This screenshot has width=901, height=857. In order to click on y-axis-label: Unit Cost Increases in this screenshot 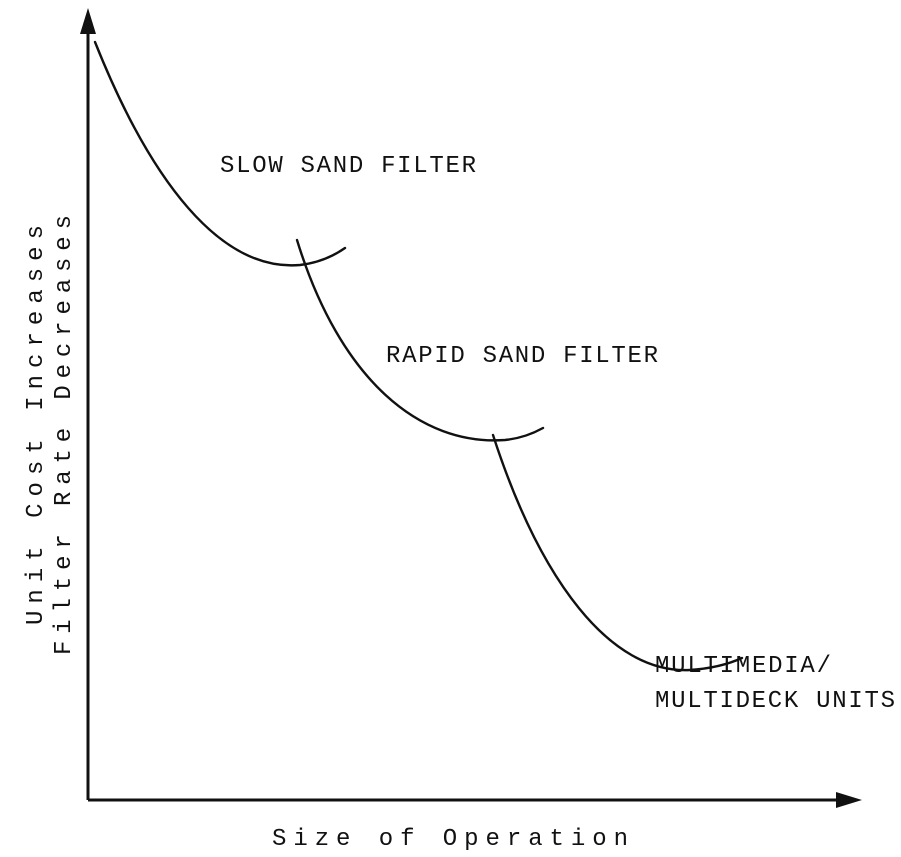, I will do `click(36, 425)`.